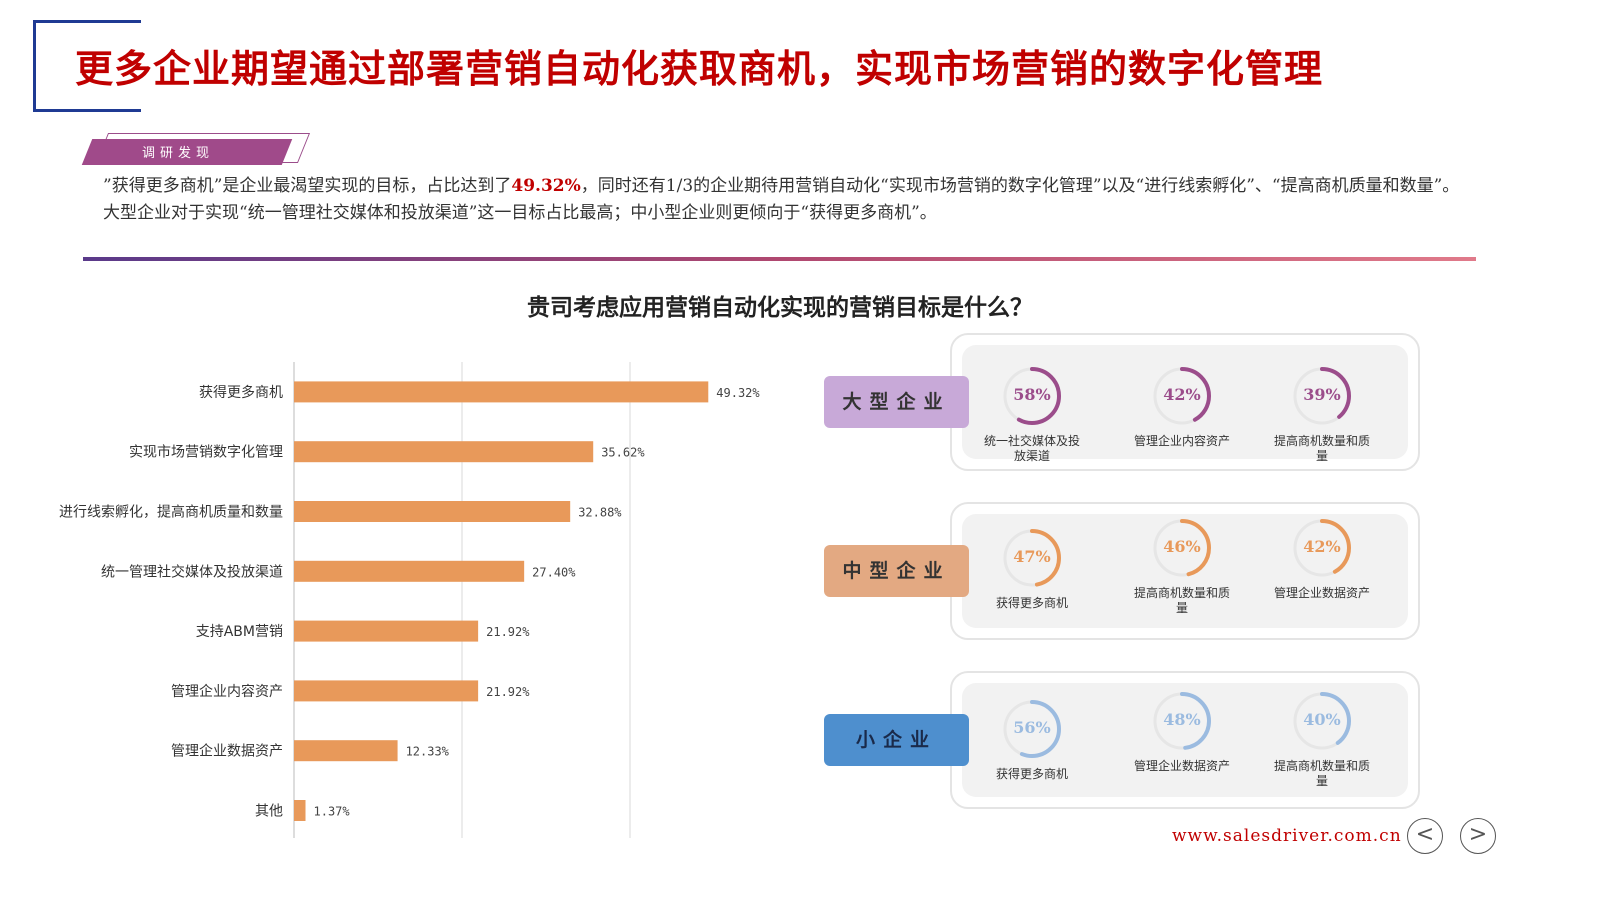 The height and width of the screenshot is (900, 1600). I want to click on category-label: 统一管理社交媒体及投放渠道, so click(192, 571).